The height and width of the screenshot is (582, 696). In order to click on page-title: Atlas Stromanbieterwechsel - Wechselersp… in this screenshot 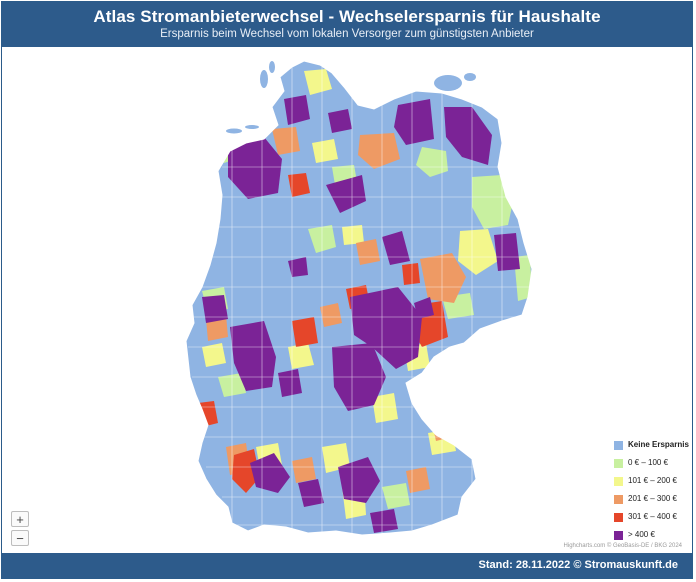, I will do `click(347, 16)`.